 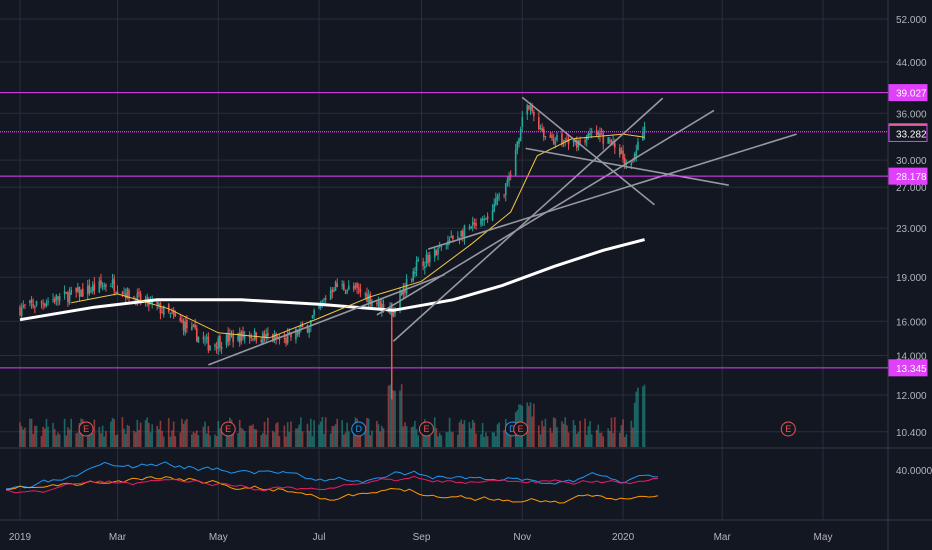 What do you see at coordinates (118, 537) in the screenshot?
I see `x-tick-label: Mar` at bounding box center [118, 537].